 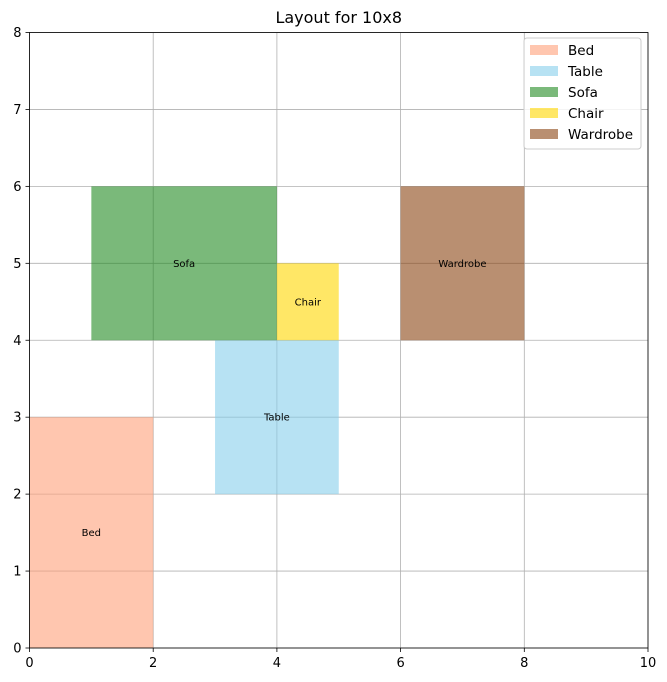 What do you see at coordinates (29, 663) in the screenshot?
I see `x-tick-label: 0` at bounding box center [29, 663].